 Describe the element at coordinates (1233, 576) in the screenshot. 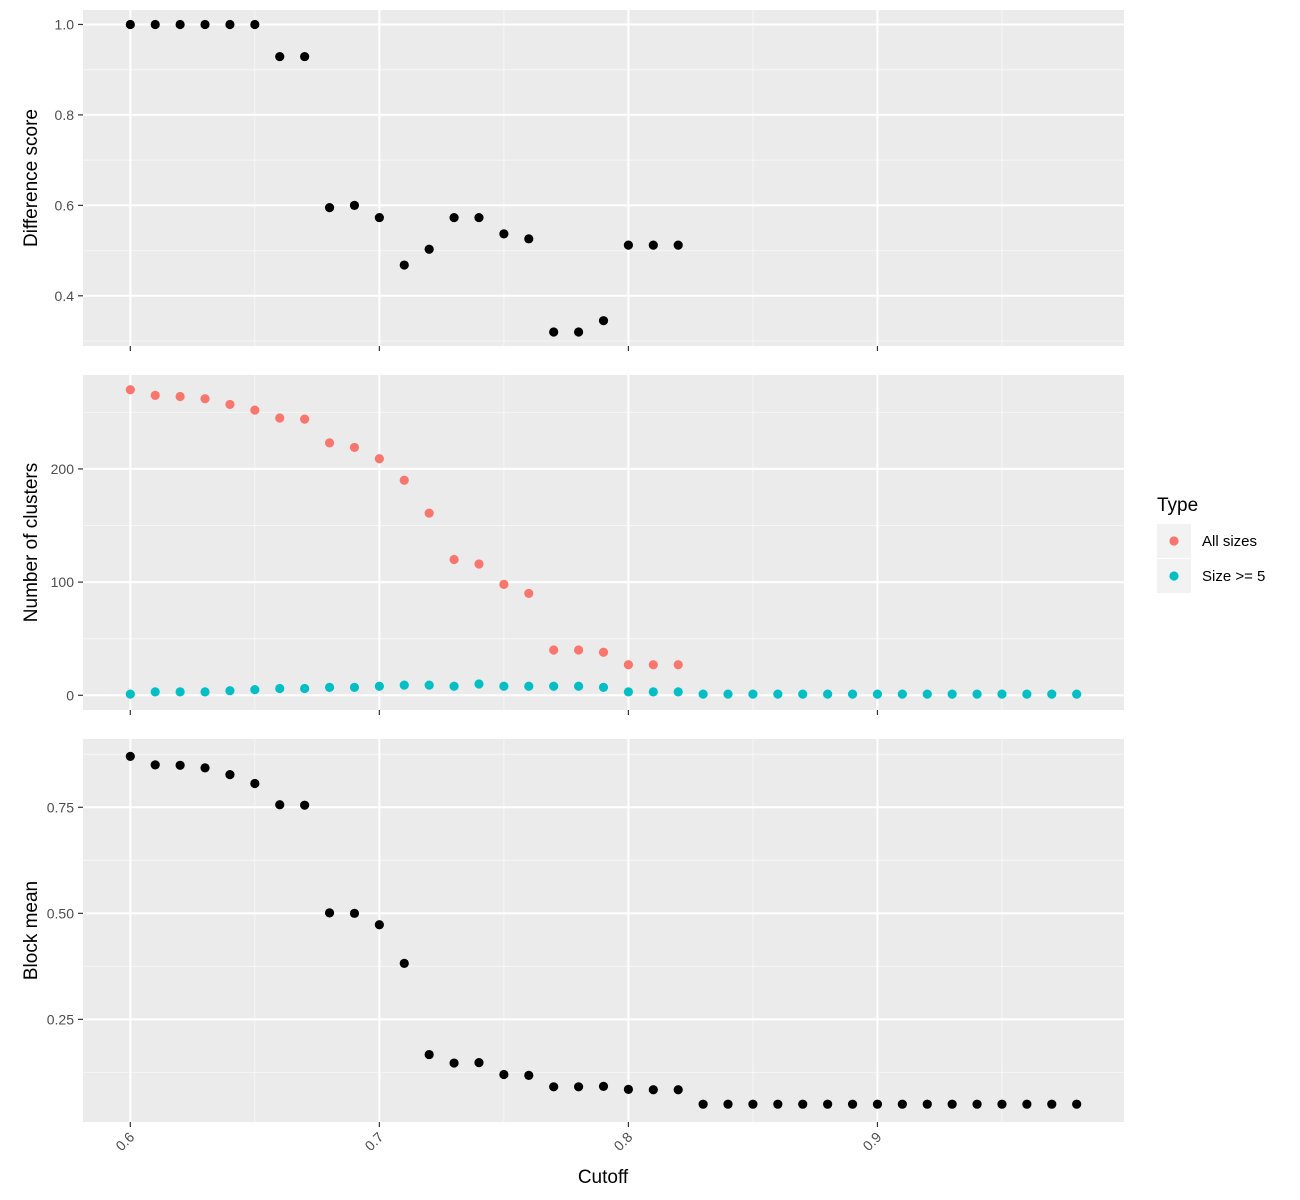

I see `legend-entry-label: Size >= 5` at that location.